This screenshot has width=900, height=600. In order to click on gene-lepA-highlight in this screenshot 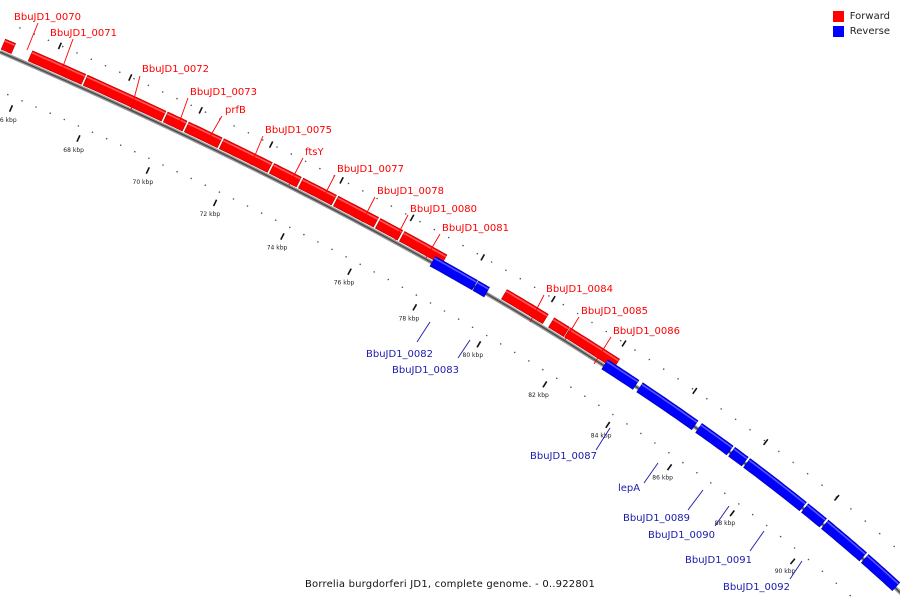, I will do `click(669, 403)`.